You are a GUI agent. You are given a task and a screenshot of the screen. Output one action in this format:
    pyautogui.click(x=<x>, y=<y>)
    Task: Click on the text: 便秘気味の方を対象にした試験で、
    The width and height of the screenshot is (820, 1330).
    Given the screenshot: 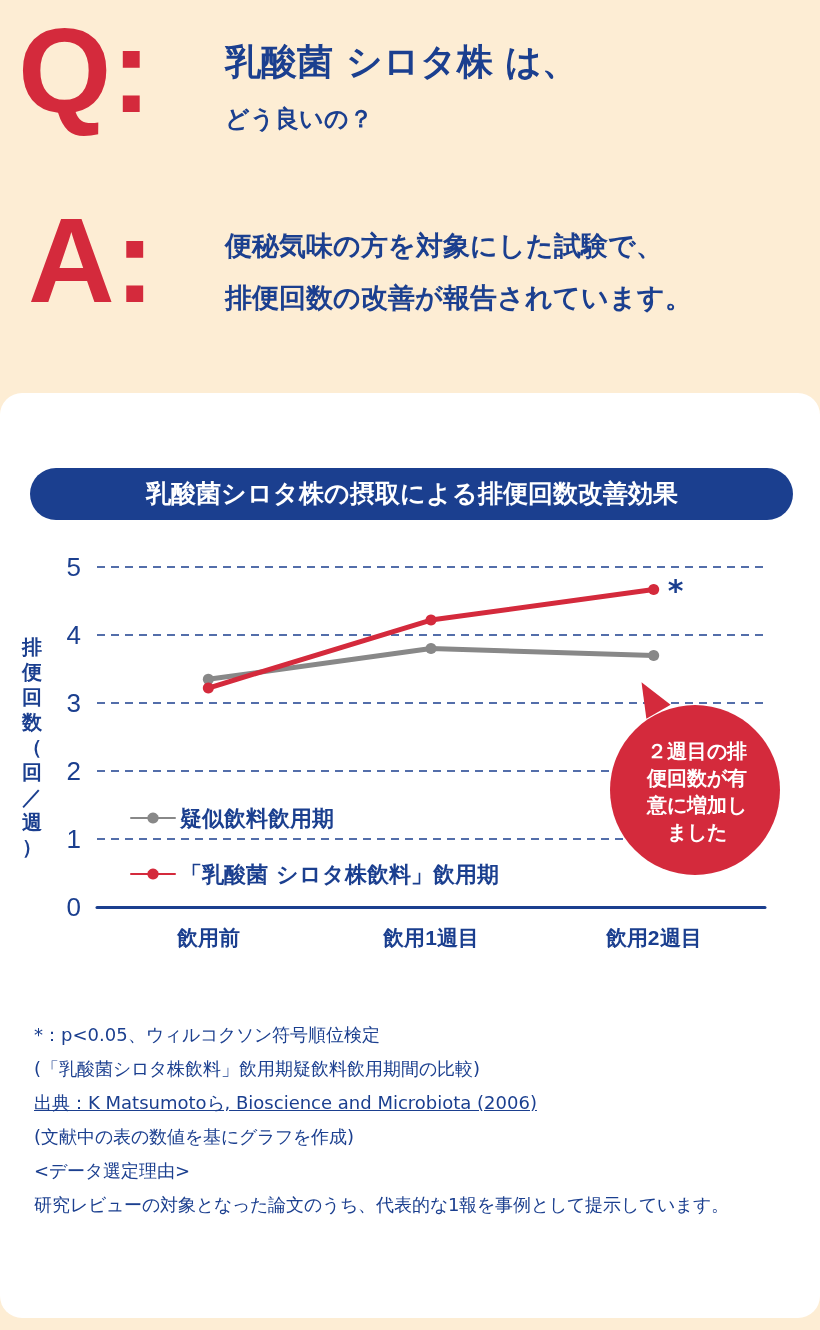 What is the action you would take?
    pyautogui.click(x=444, y=246)
    